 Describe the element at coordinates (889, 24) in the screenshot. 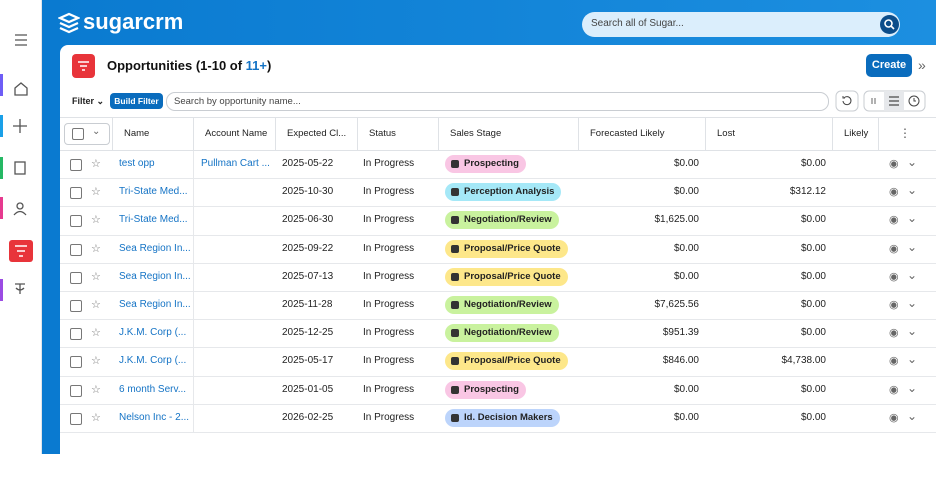

I see `search-button` at that location.